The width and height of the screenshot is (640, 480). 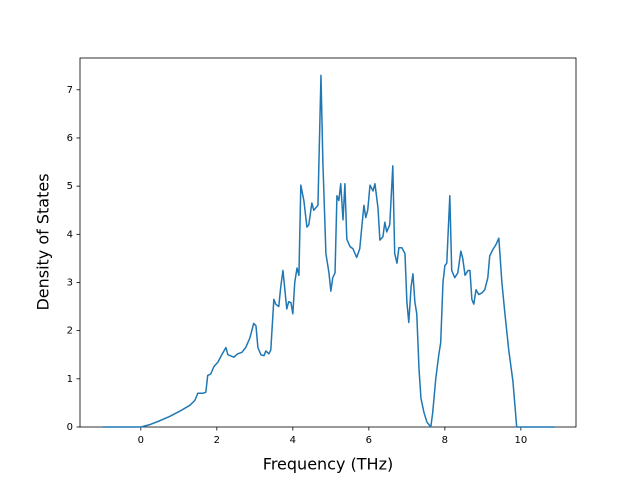 What do you see at coordinates (70, 138) in the screenshot?
I see `y-tick-label: 6` at bounding box center [70, 138].